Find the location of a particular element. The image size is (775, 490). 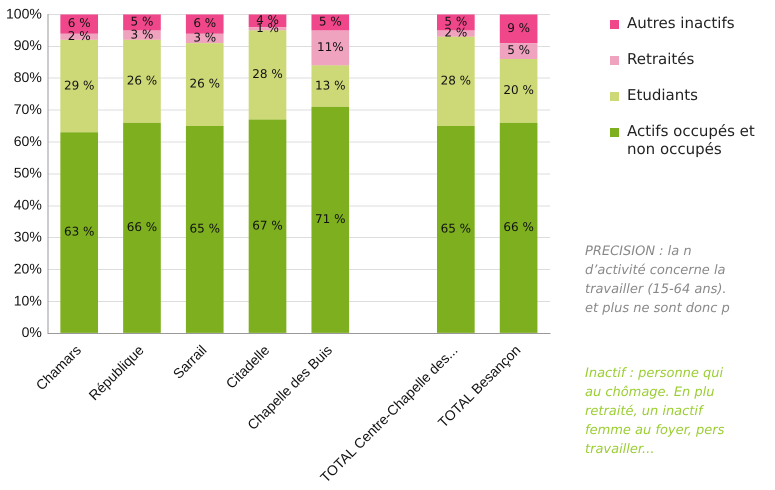

y-tick-label: 20% is located at coordinates (28, 268).